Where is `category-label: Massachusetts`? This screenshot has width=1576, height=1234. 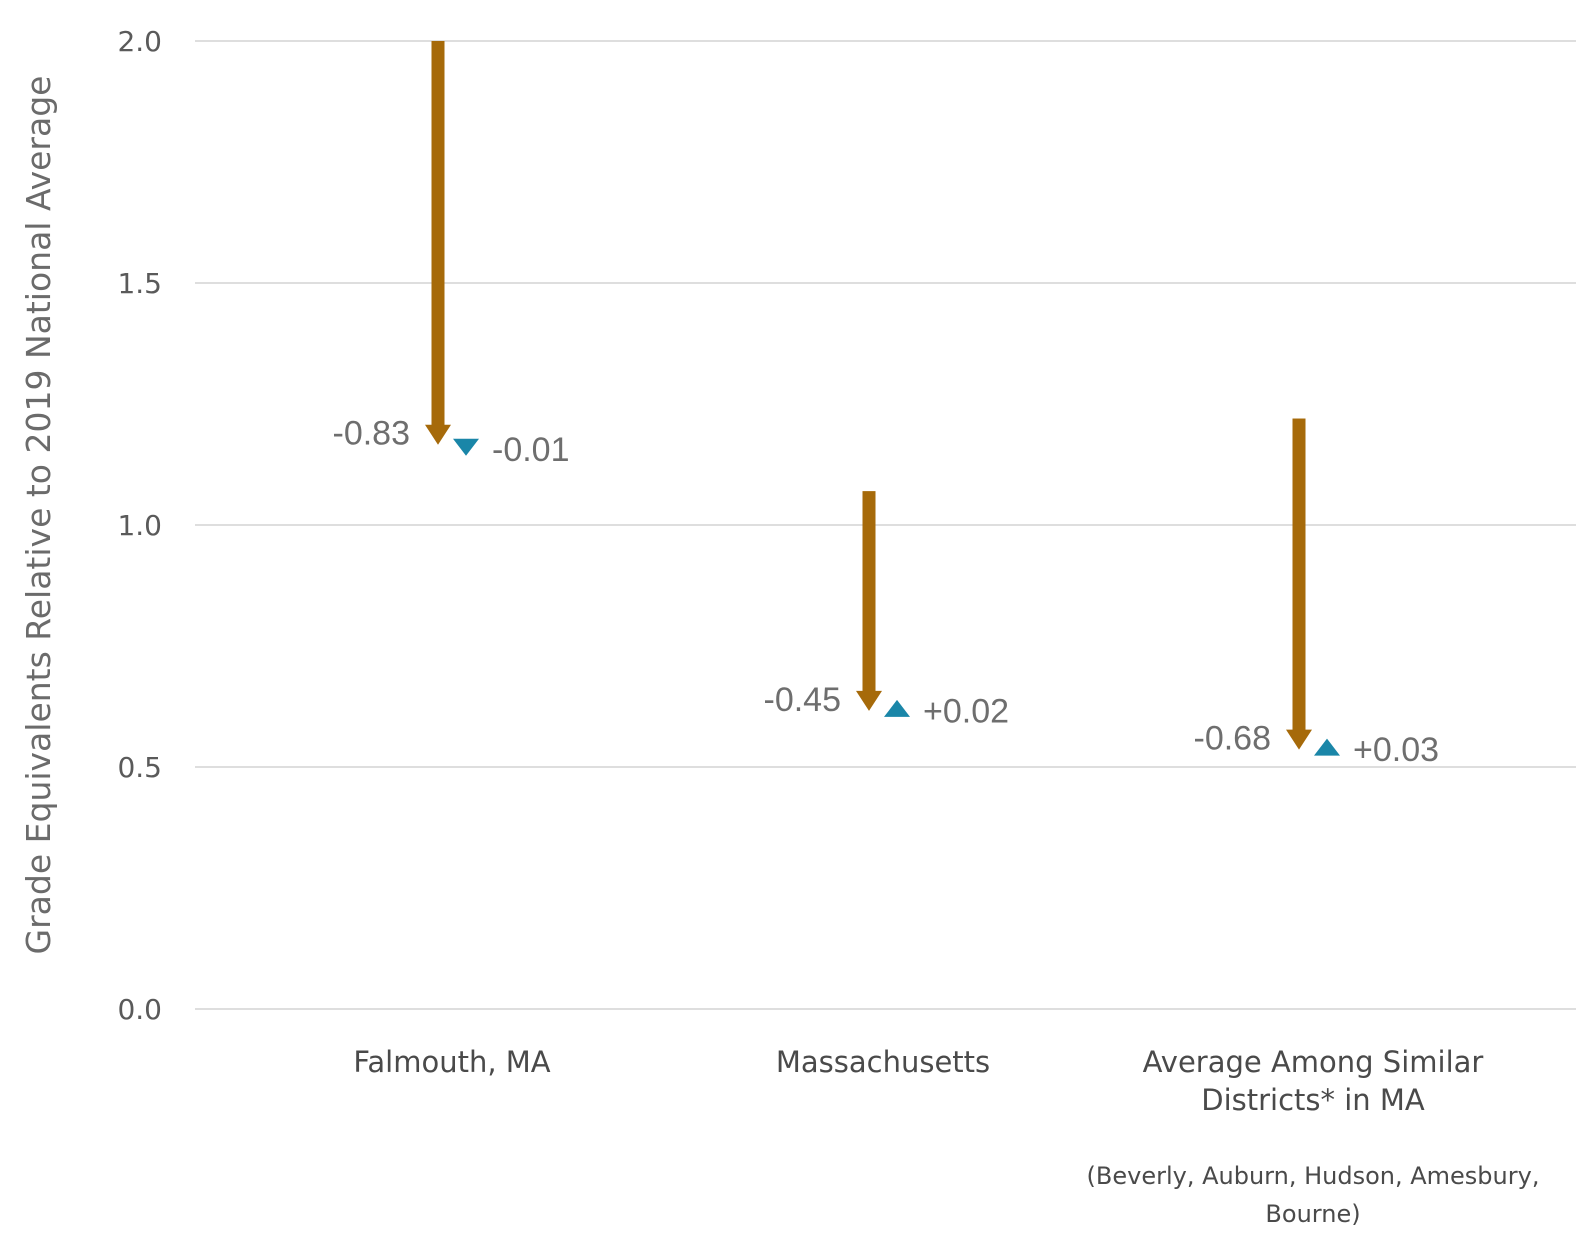 category-label: Massachusetts is located at coordinates (883, 1062).